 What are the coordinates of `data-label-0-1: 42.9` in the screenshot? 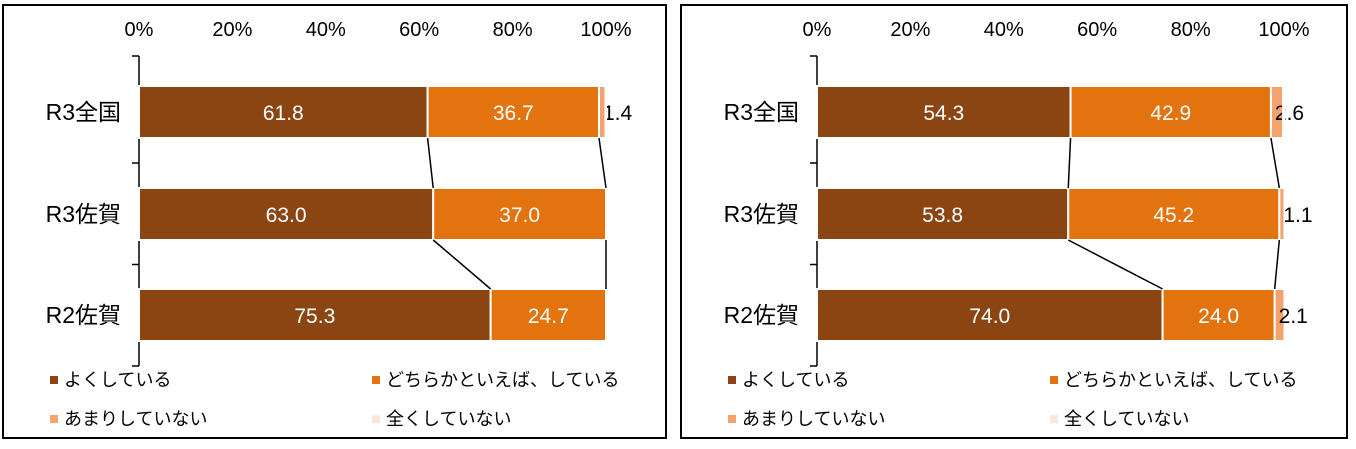 It's located at (1170, 113).